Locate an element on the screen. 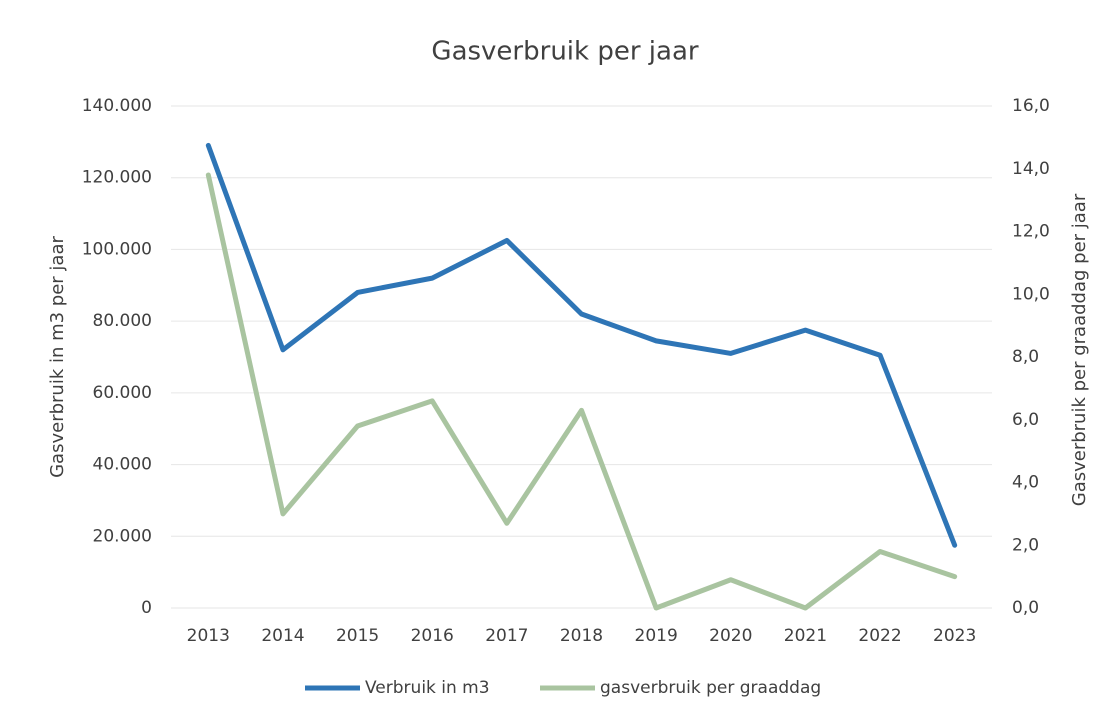 The image size is (1119, 720). x-tick-label: 2014 is located at coordinates (282, 636).